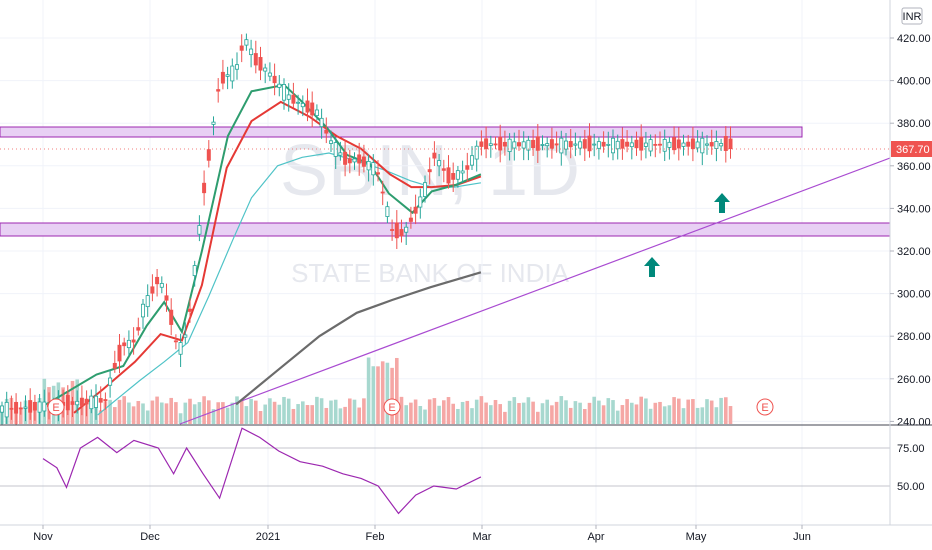 This screenshot has height=550, width=932. I want to click on price-tick-label: 380.00, so click(914, 124).